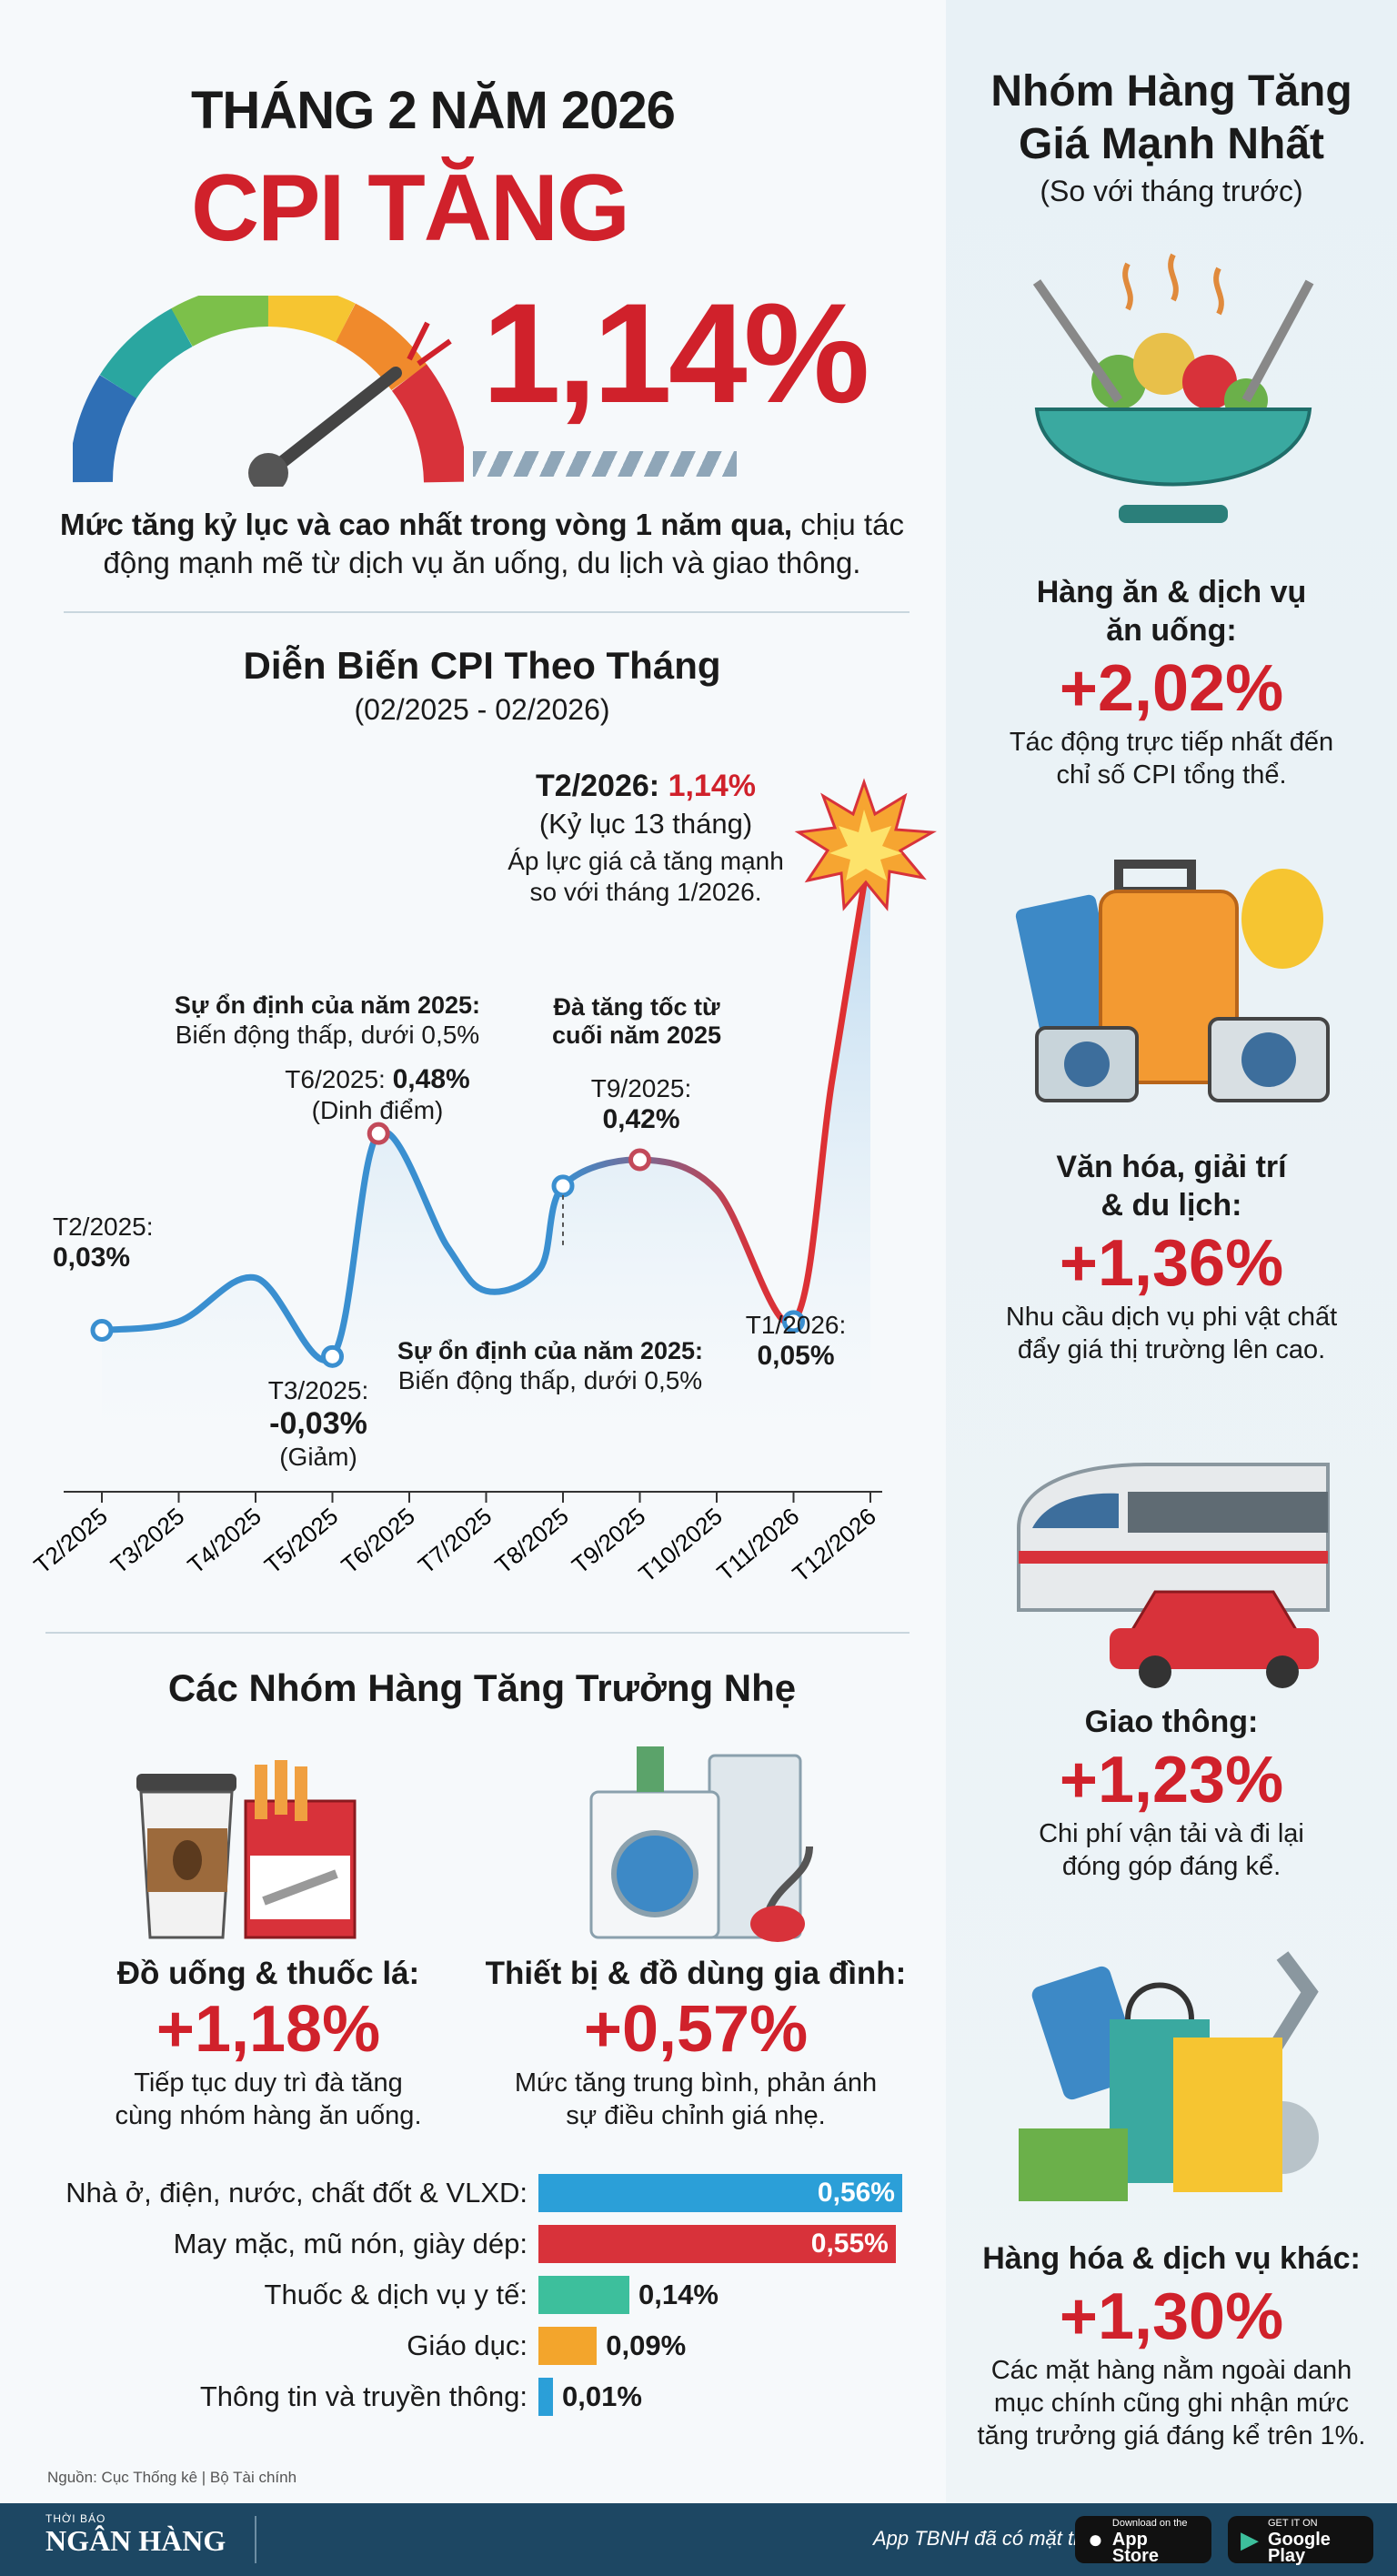 The height and width of the screenshot is (2576, 1397). What do you see at coordinates (1300, 2548) in the screenshot?
I see `gplay-label: Google Play` at bounding box center [1300, 2548].